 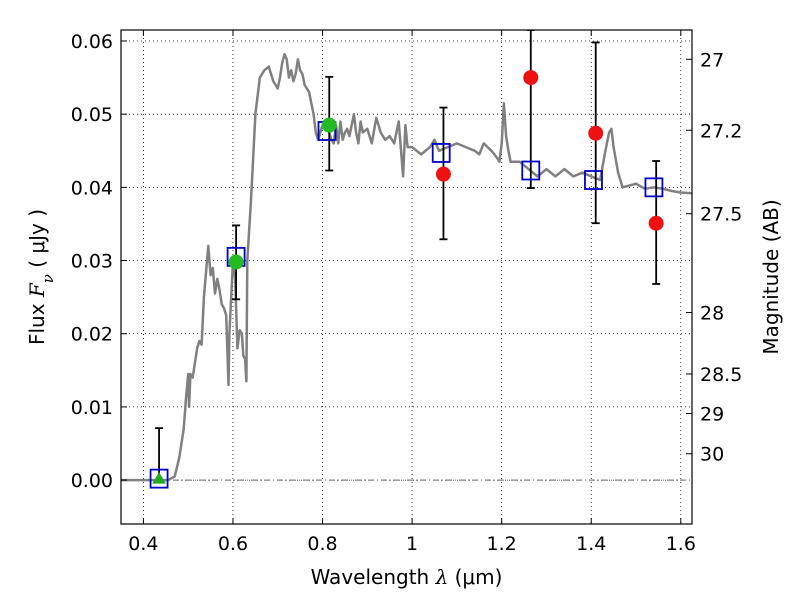 I want to click on y2-axis-label: Magnitude (AB), so click(x=771, y=276).